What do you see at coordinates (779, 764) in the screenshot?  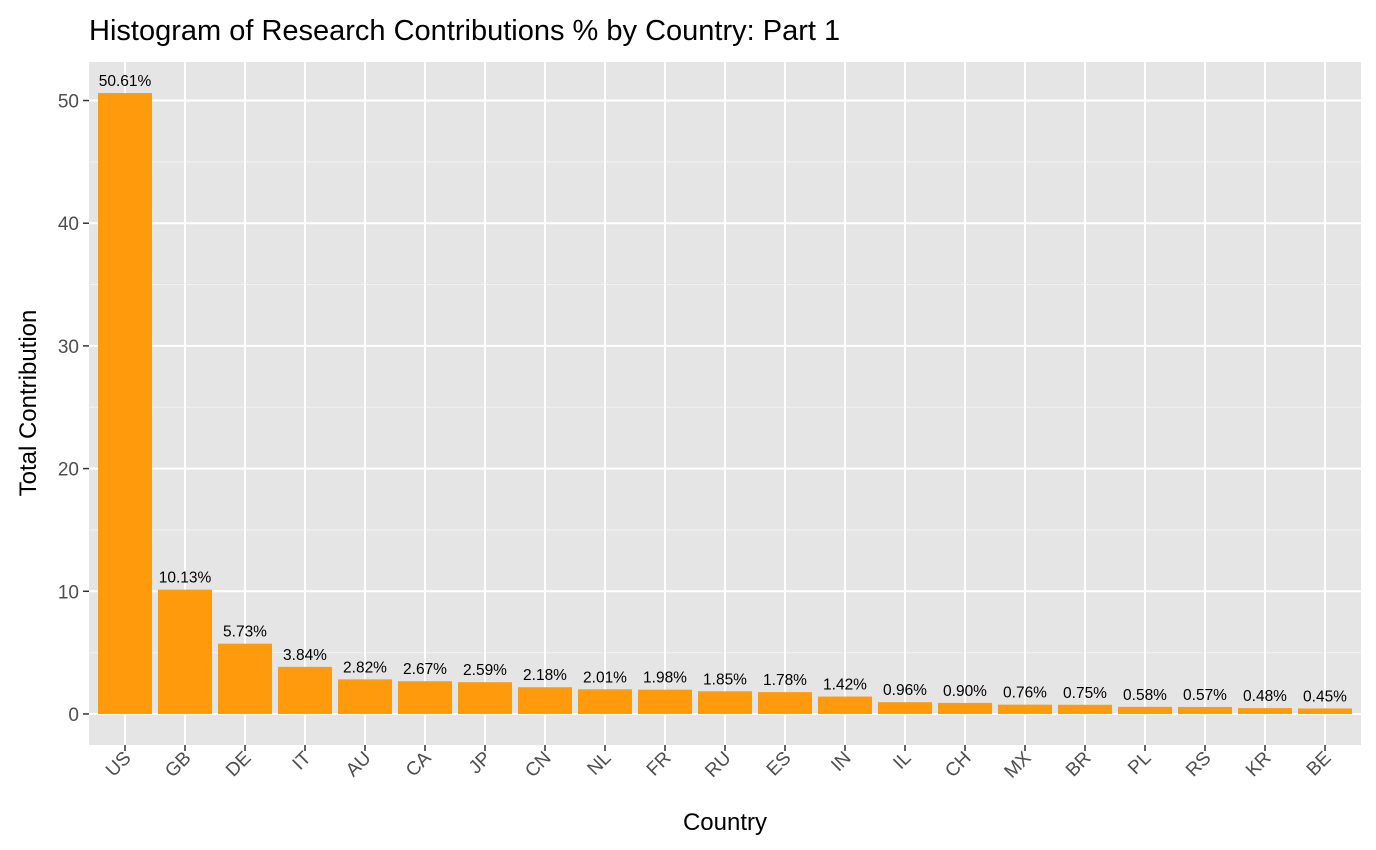 I see `x-tick-label-es: ES` at bounding box center [779, 764].